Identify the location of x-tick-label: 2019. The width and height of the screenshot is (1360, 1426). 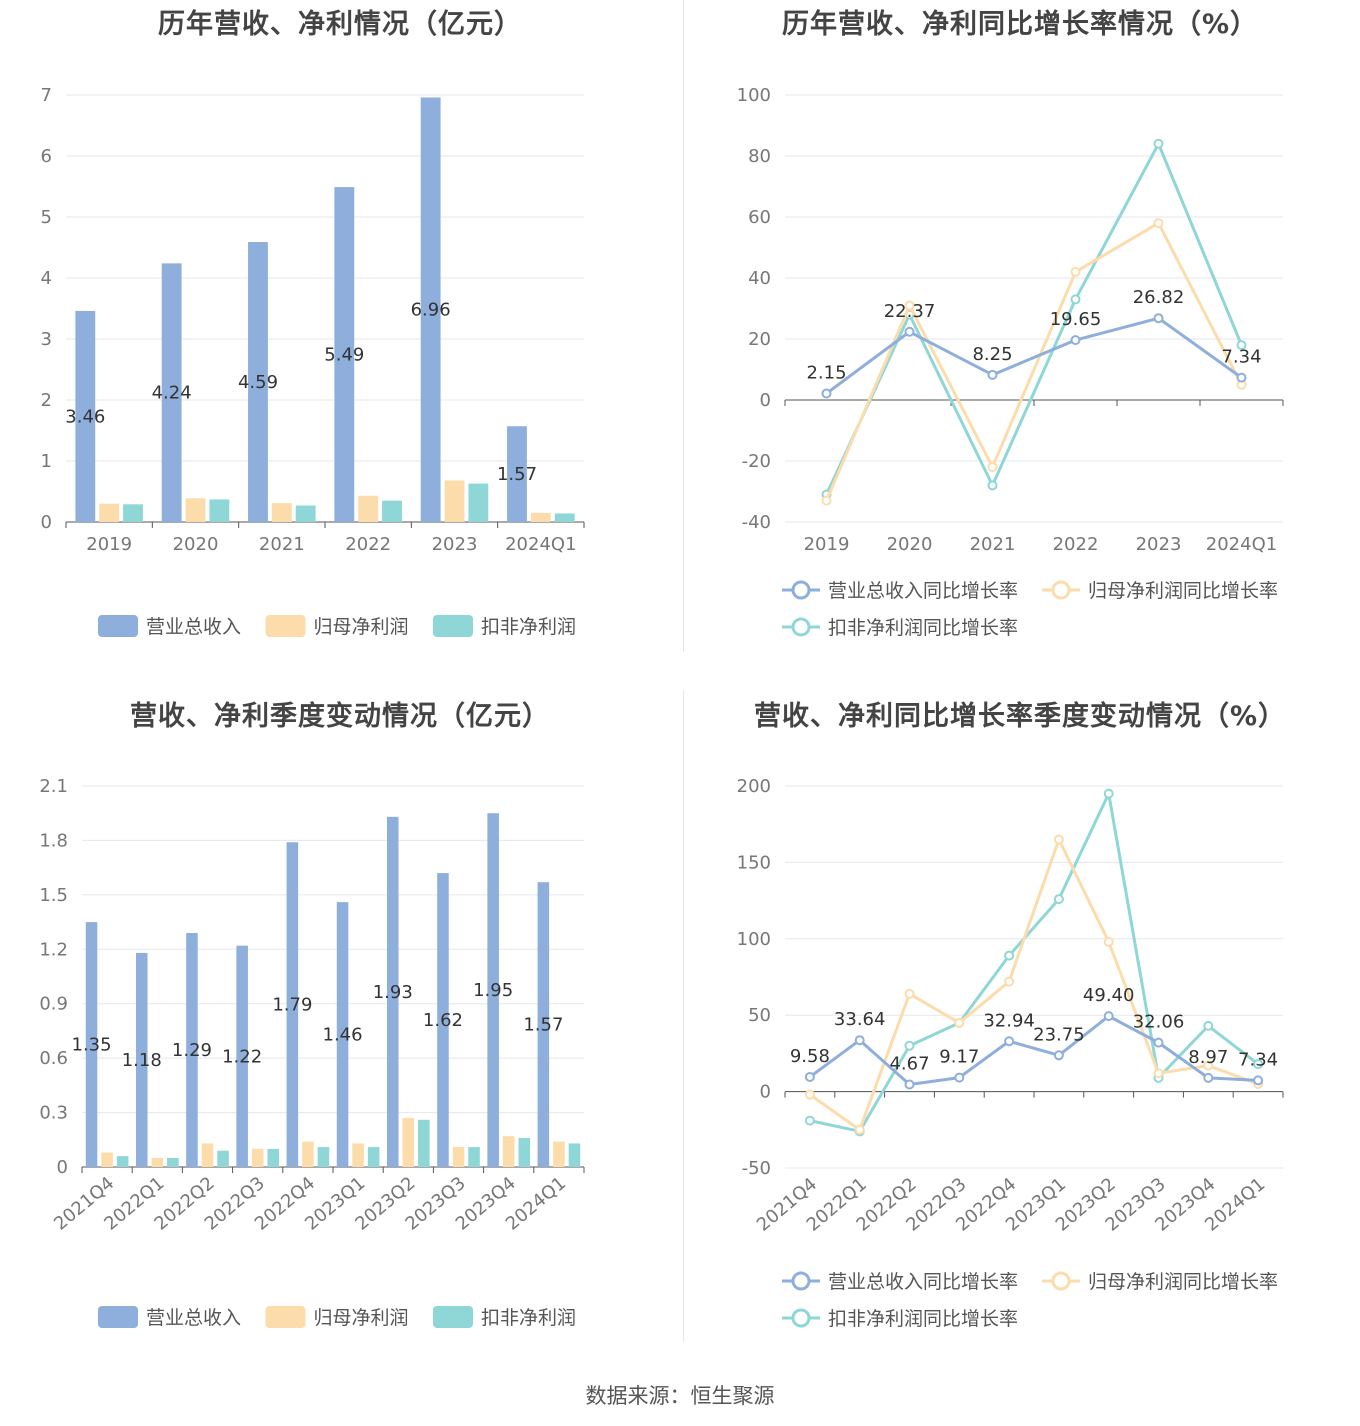
(109, 544).